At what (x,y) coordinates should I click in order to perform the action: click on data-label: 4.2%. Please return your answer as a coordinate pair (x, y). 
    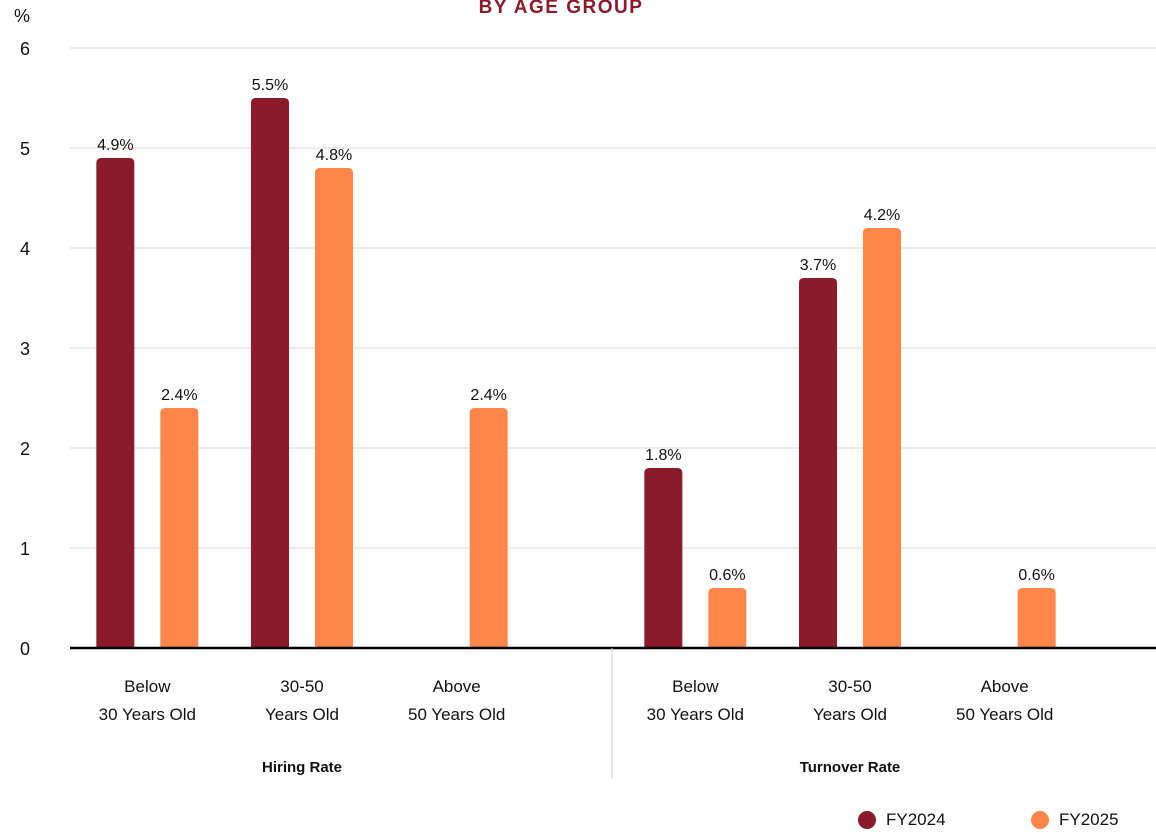
    Looking at the image, I should click on (882, 215).